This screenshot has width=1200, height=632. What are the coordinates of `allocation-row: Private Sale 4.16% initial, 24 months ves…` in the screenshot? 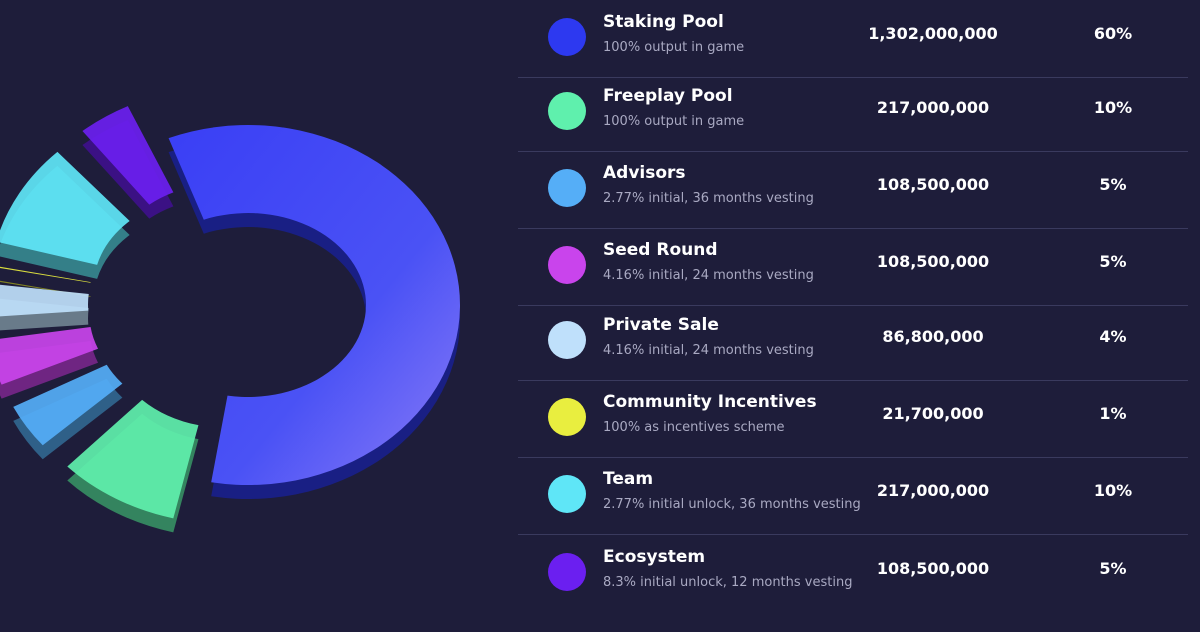 It's located at (853, 342).